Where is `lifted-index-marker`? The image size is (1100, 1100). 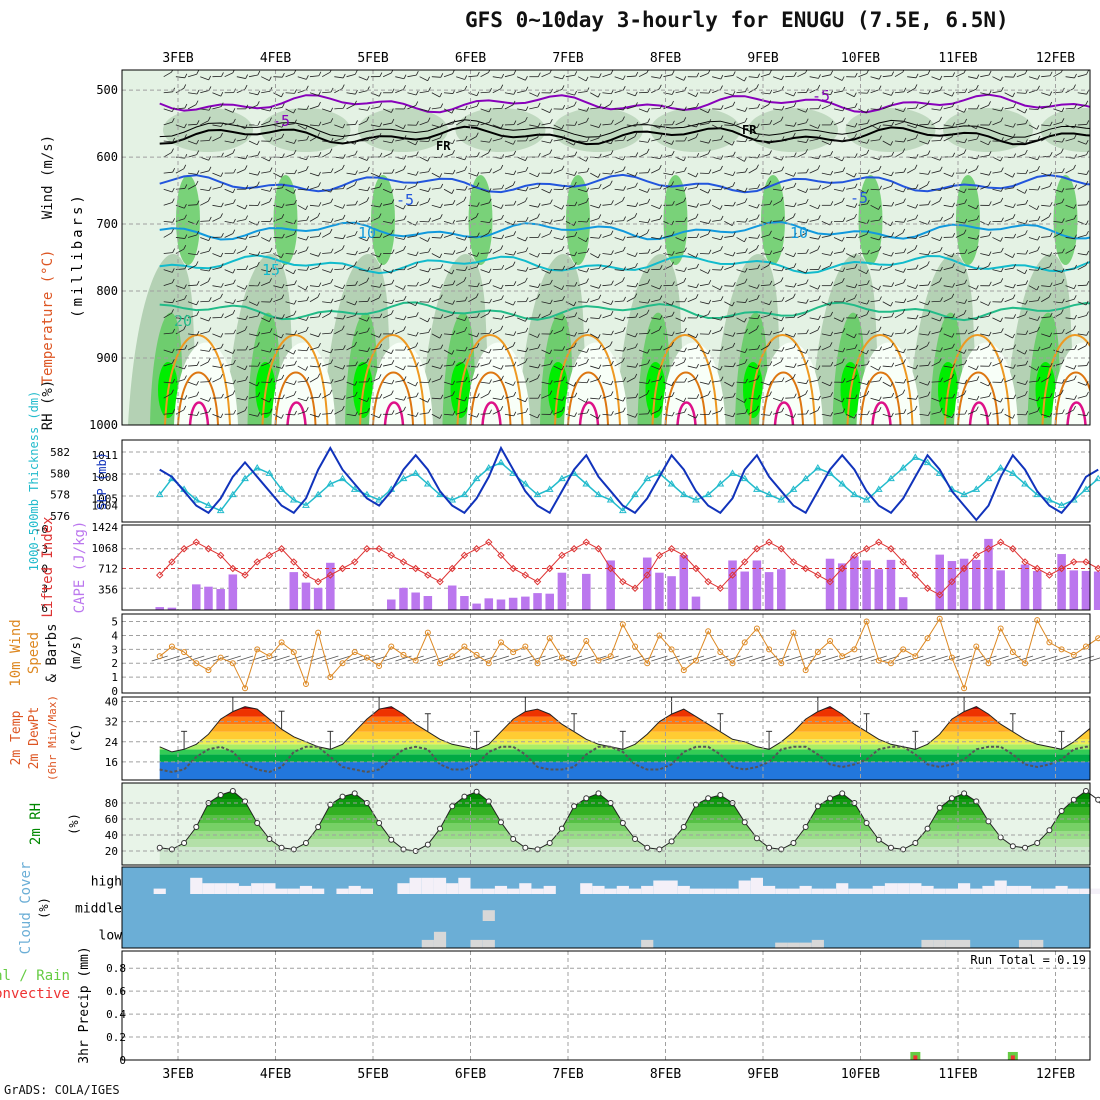
lifted-index-marker is located at coordinates (160, 575).